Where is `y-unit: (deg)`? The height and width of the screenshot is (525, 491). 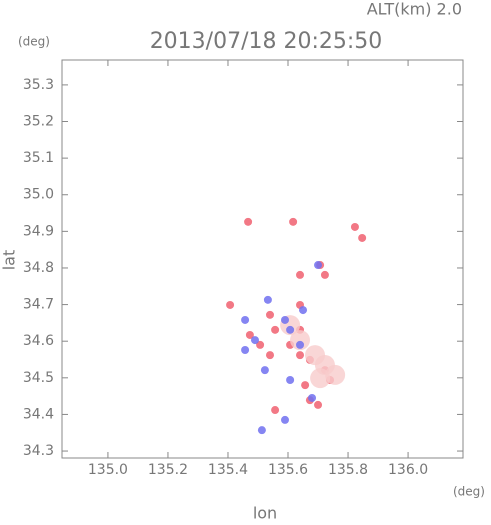 y-unit: (deg) is located at coordinates (34, 42).